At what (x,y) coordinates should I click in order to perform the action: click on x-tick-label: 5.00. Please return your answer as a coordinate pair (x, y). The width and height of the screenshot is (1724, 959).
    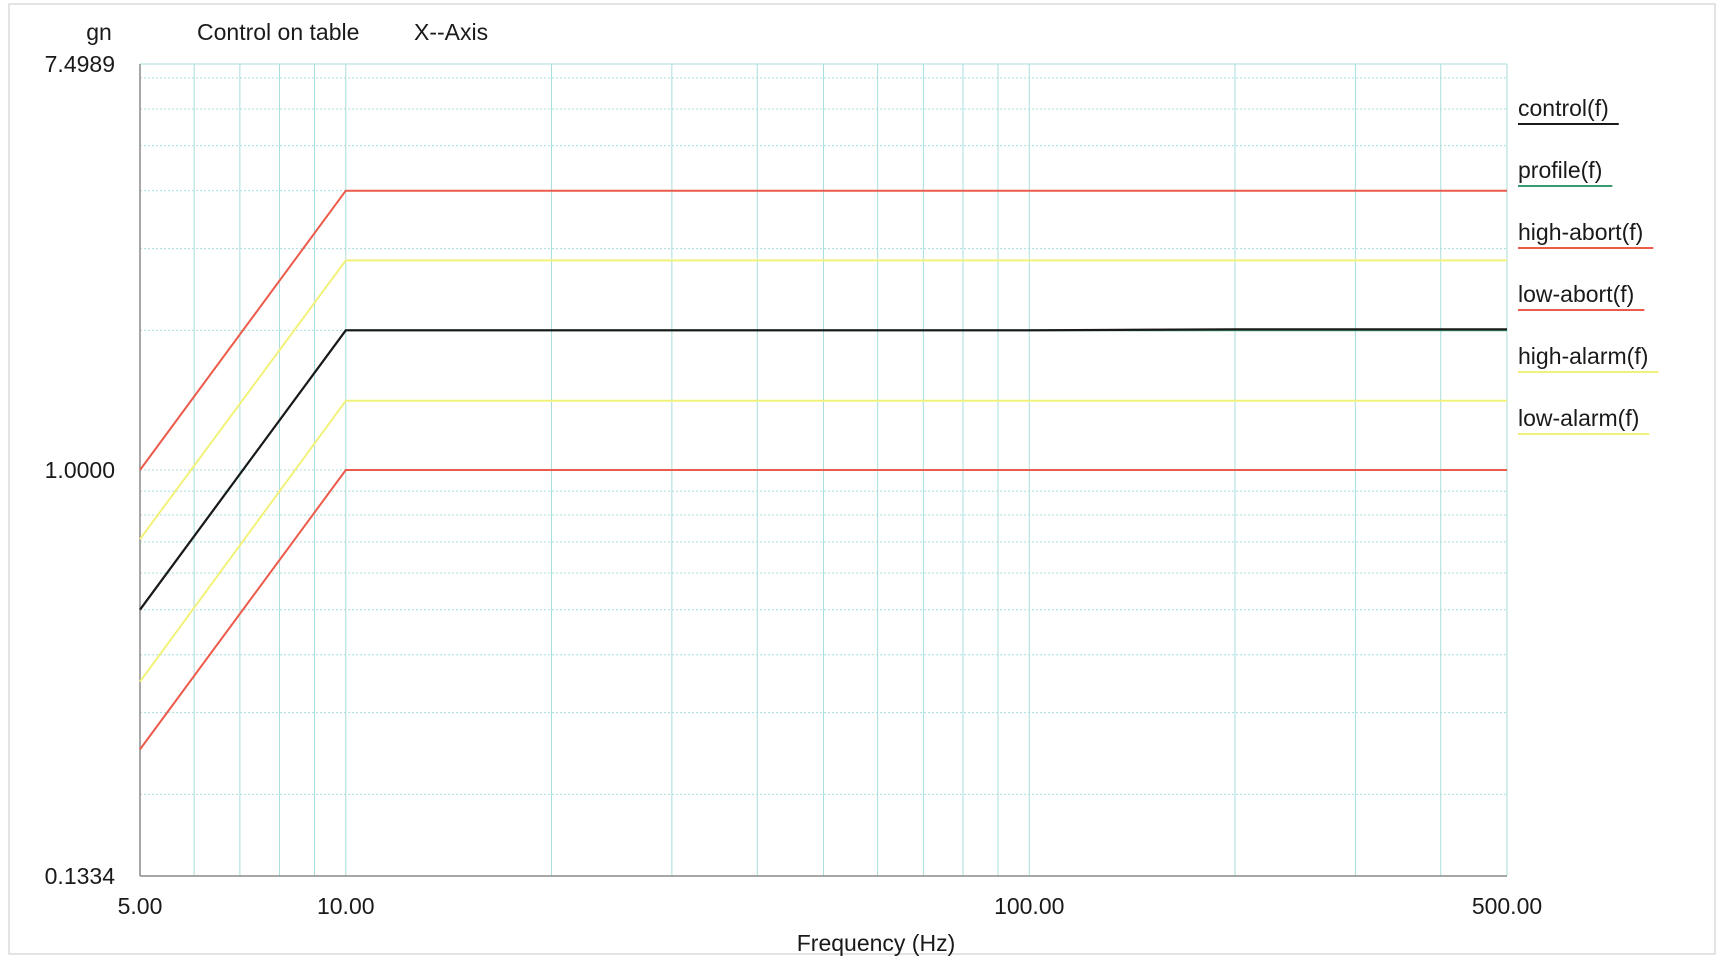
    Looking at the image, I should click on (140, 906).